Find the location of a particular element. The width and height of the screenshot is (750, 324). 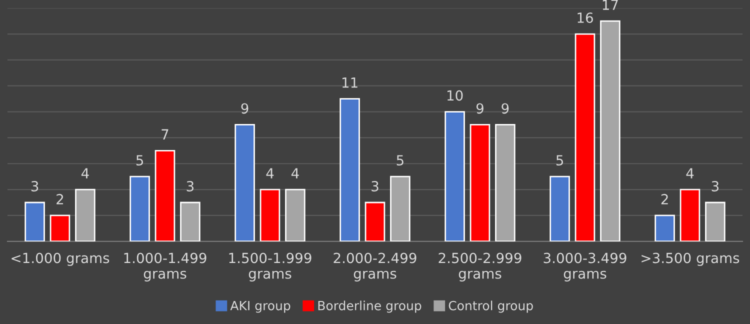

legend-label: Borderline group is located at coordinates (370, 306).